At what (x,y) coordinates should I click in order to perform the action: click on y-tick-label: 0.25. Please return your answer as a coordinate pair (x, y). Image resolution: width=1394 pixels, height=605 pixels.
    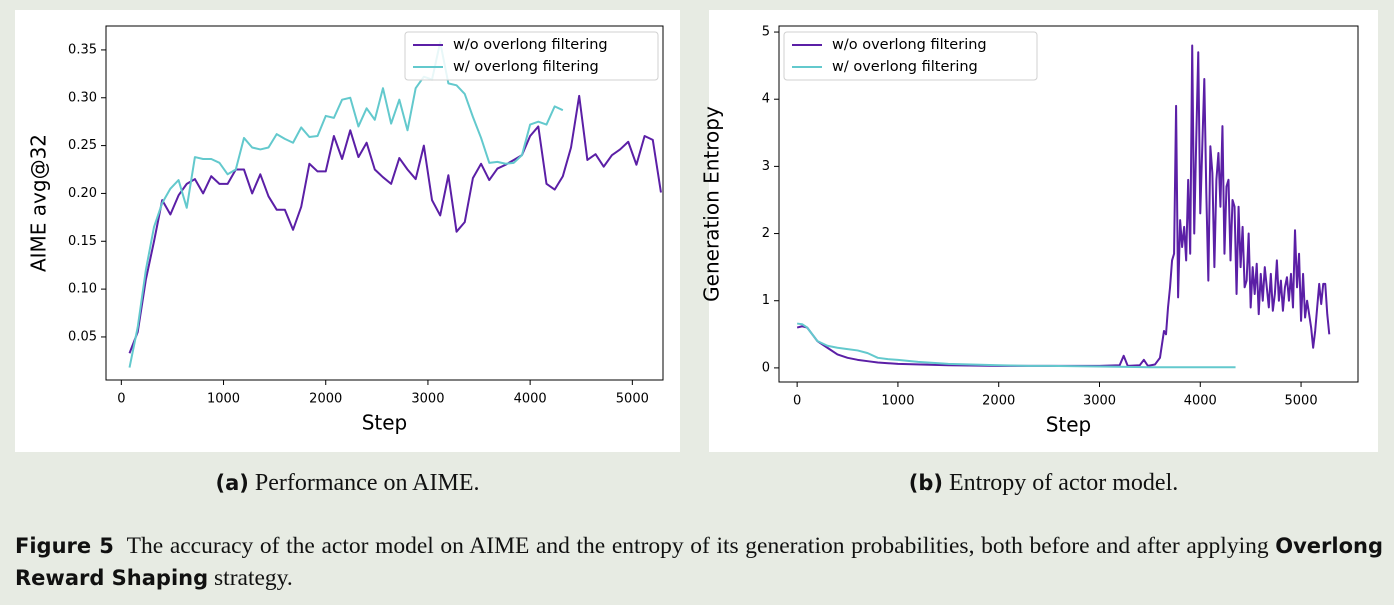
    Looking at the image, I should click on (82, 145).